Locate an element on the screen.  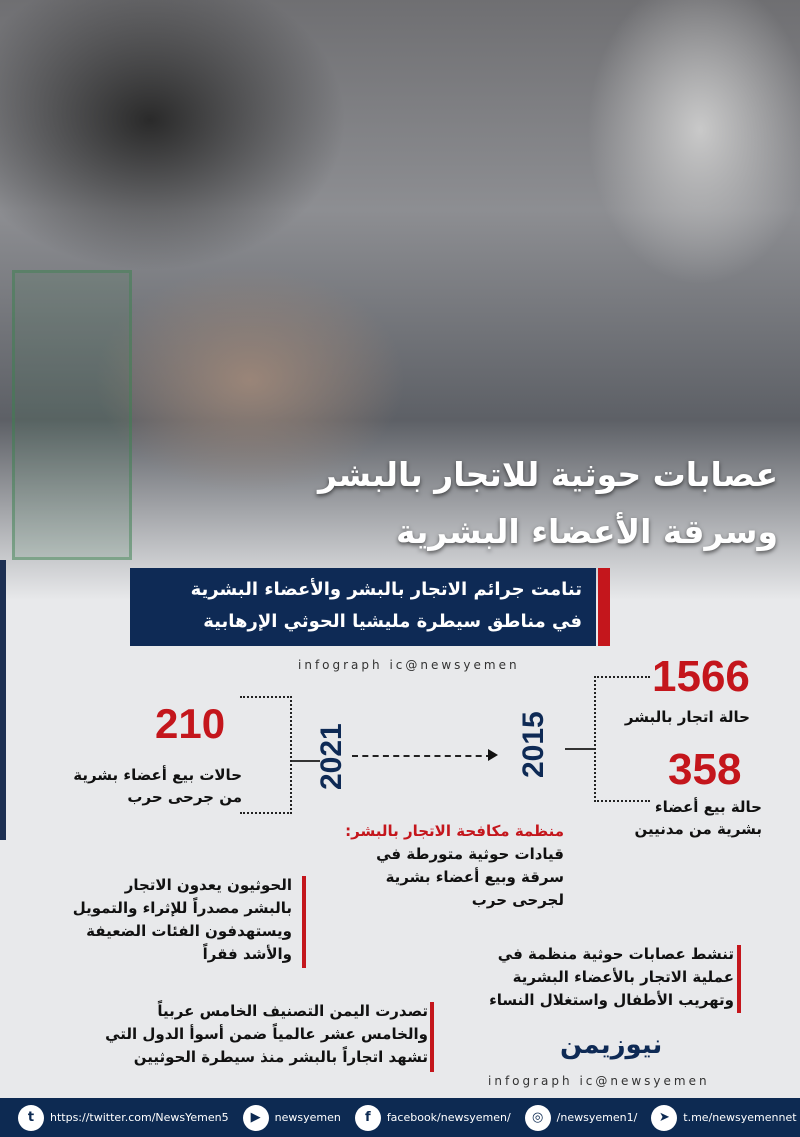
fact-line: تصدرت اليمن التصنيف الخامس عربياً is located at coordinates (292, 1011).